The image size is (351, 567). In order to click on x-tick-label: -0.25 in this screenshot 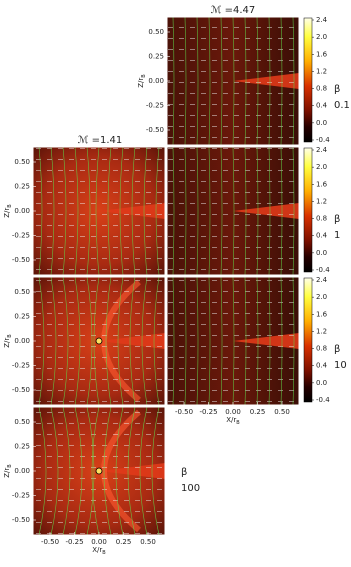, I will do `click(74, 542)`.